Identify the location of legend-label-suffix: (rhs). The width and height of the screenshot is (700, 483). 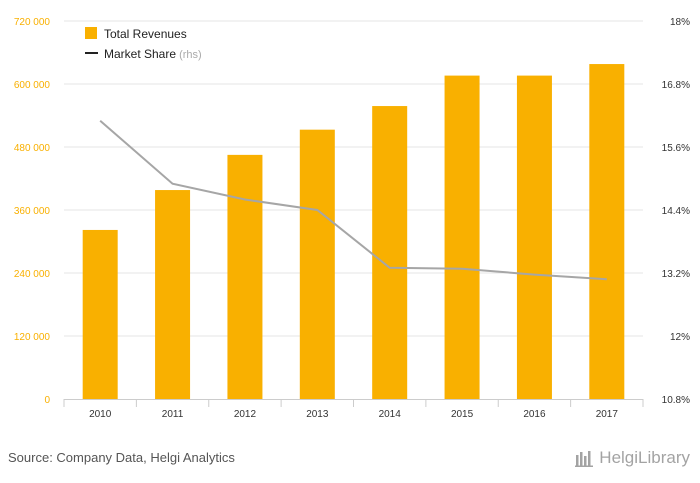
(189, 55).